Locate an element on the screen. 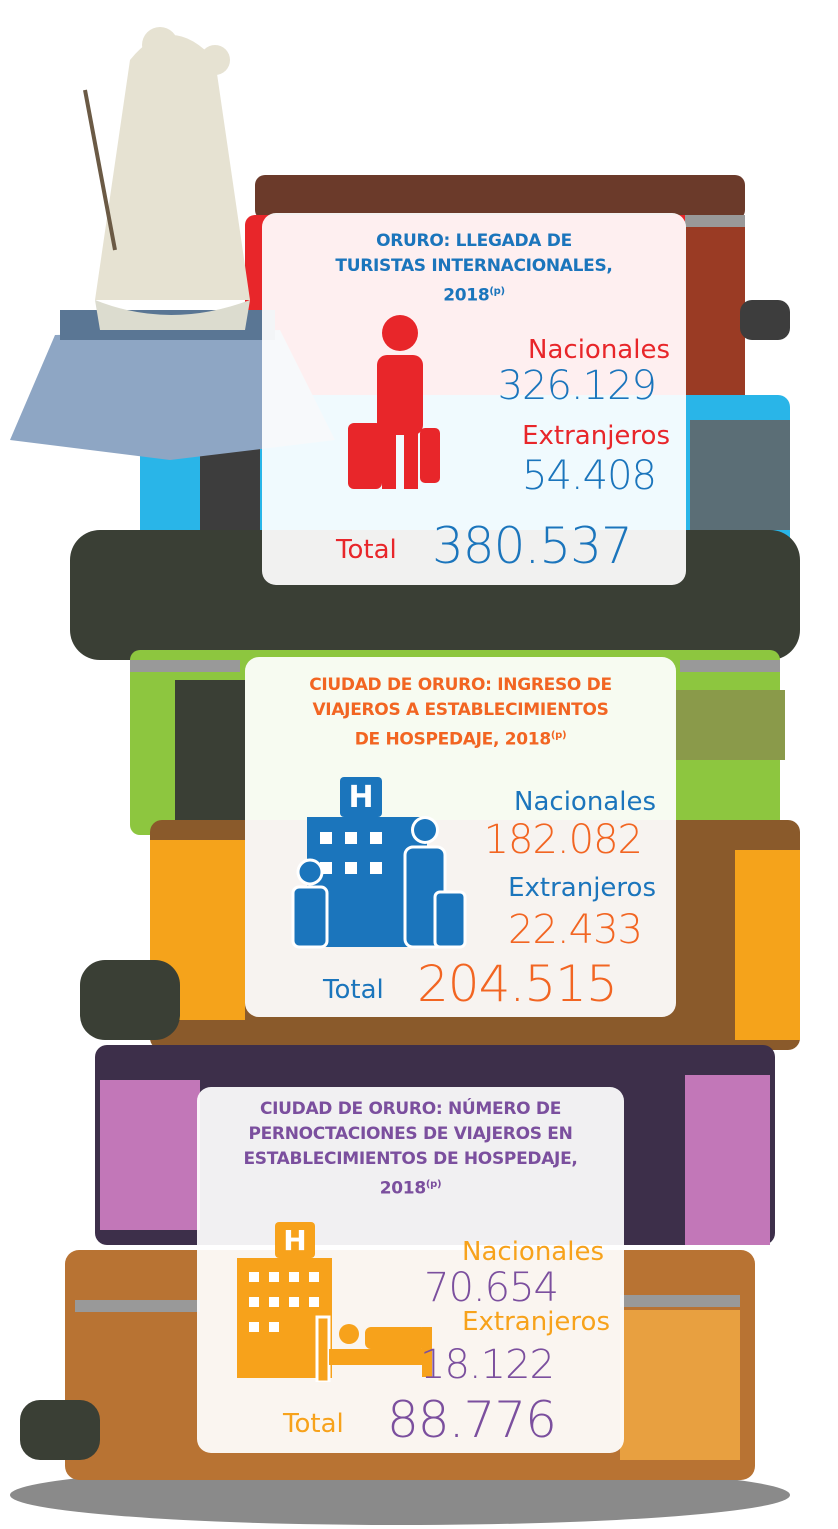 Image resolution: width=838 pixels, height=1529 pixels. total-value: 204.515 is located at coordinates (517, 984).